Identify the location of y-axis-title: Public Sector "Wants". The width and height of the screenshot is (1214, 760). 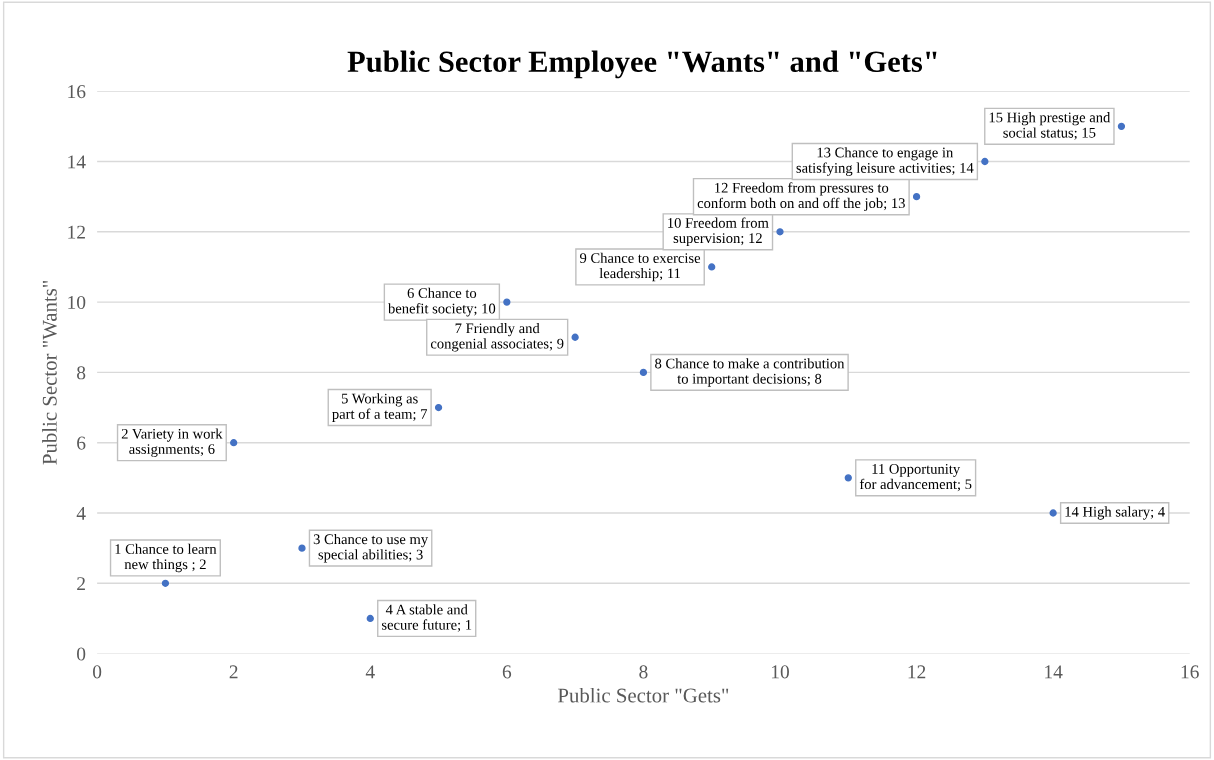
(49, 372).